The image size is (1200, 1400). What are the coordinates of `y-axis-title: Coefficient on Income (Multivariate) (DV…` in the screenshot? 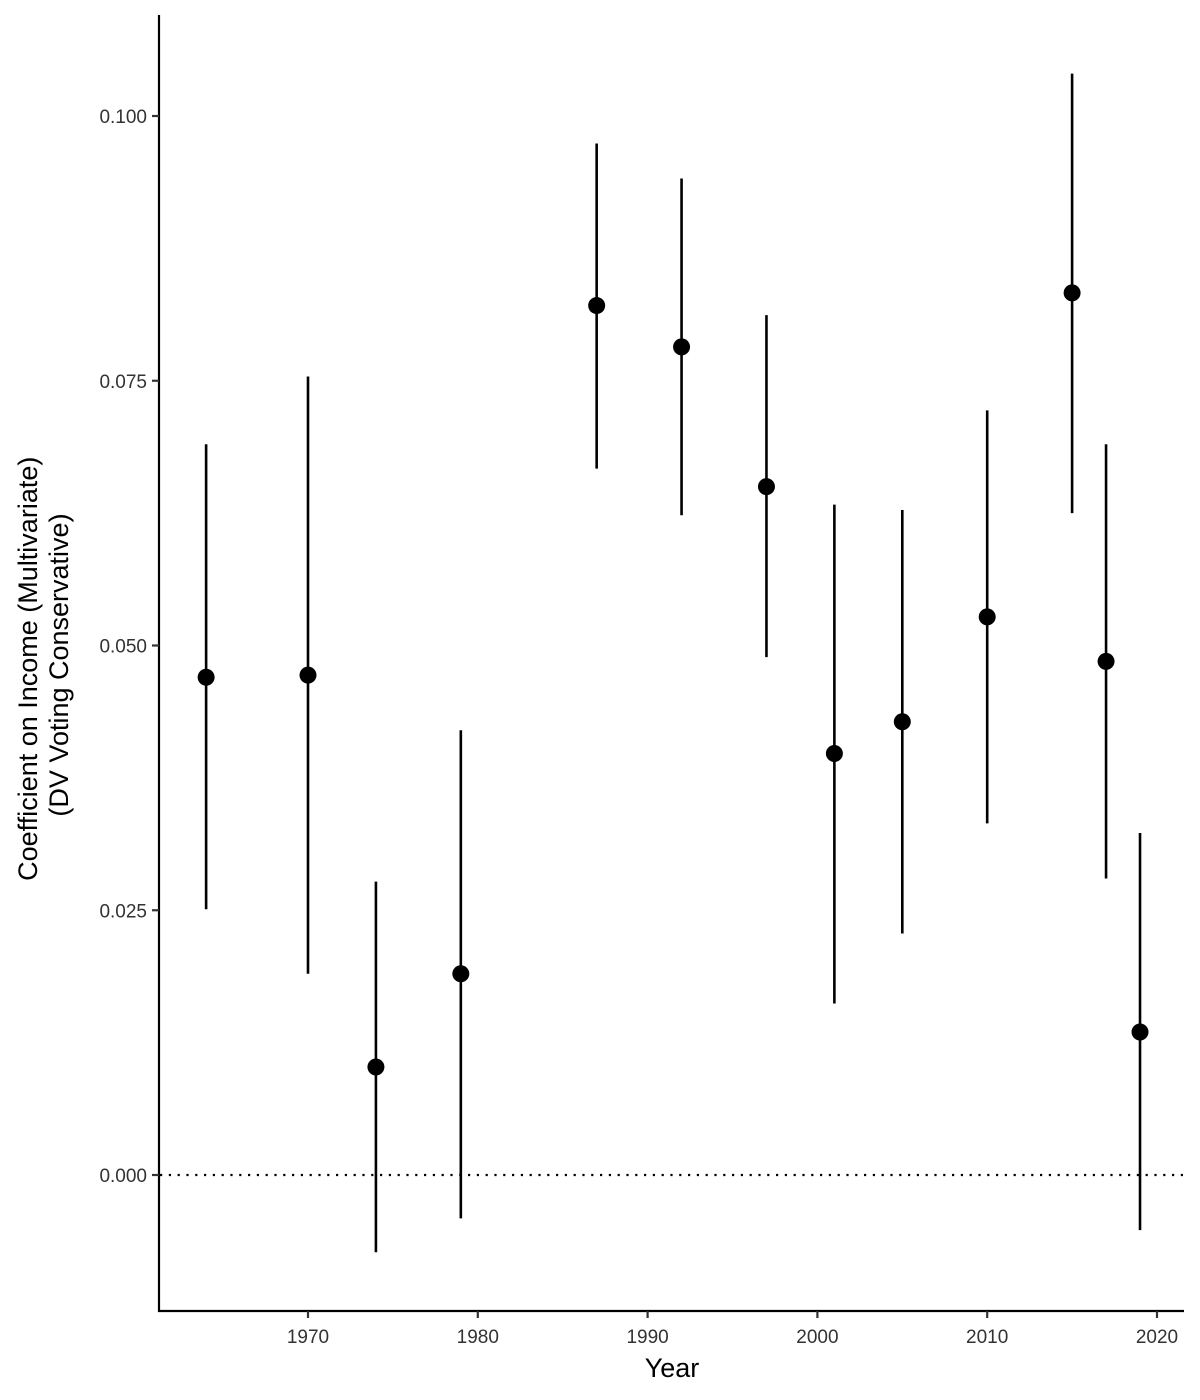 It's located at (43, 665).